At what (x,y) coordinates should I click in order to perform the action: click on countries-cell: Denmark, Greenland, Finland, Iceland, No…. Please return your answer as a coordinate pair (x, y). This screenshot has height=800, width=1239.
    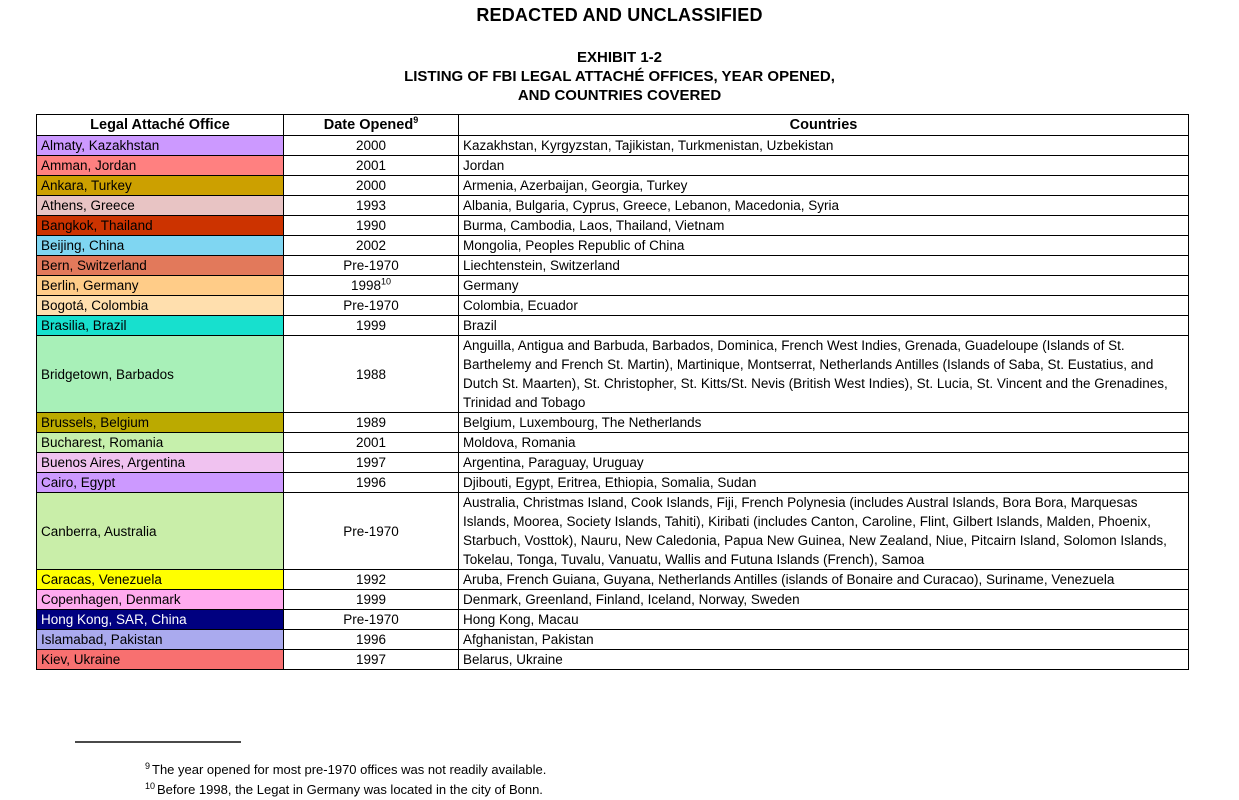
    Looking at the image, I should click on (823, 599).